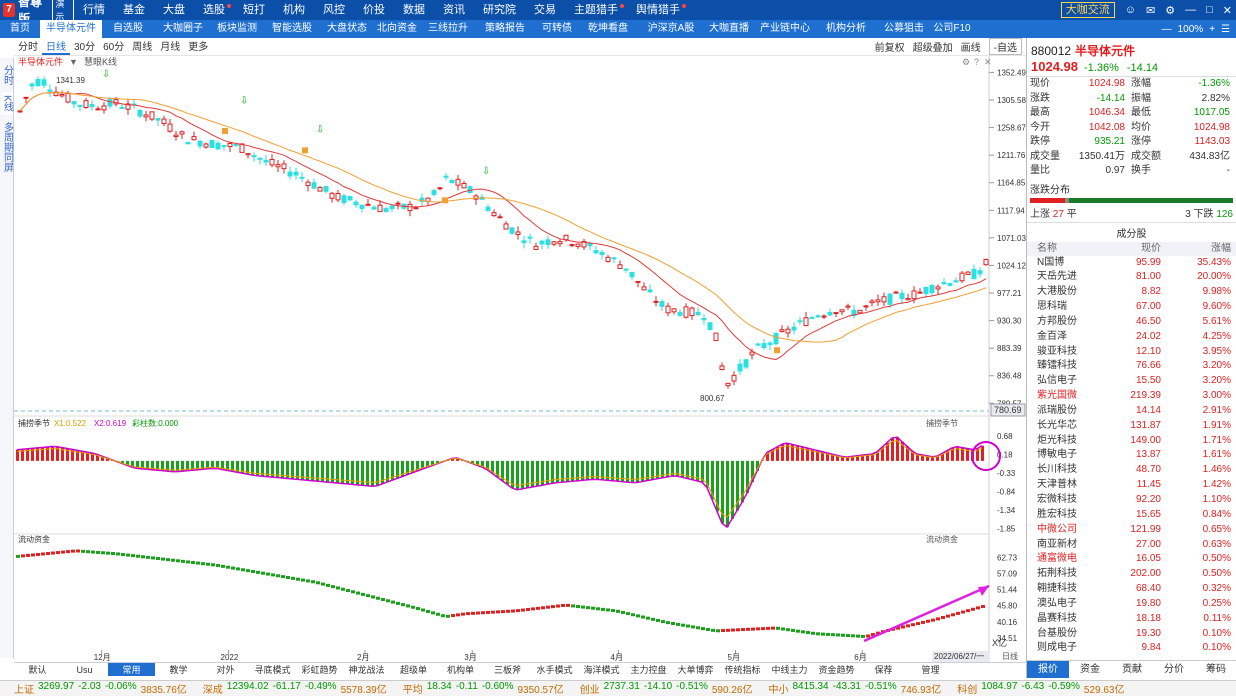 The height and width of the screenshot is (696, 1236). What do you see at coordinates (836, 670) in the screenshot?
I see `indicator-tab-17: 资金趋势` at bounding box center [836, 670].